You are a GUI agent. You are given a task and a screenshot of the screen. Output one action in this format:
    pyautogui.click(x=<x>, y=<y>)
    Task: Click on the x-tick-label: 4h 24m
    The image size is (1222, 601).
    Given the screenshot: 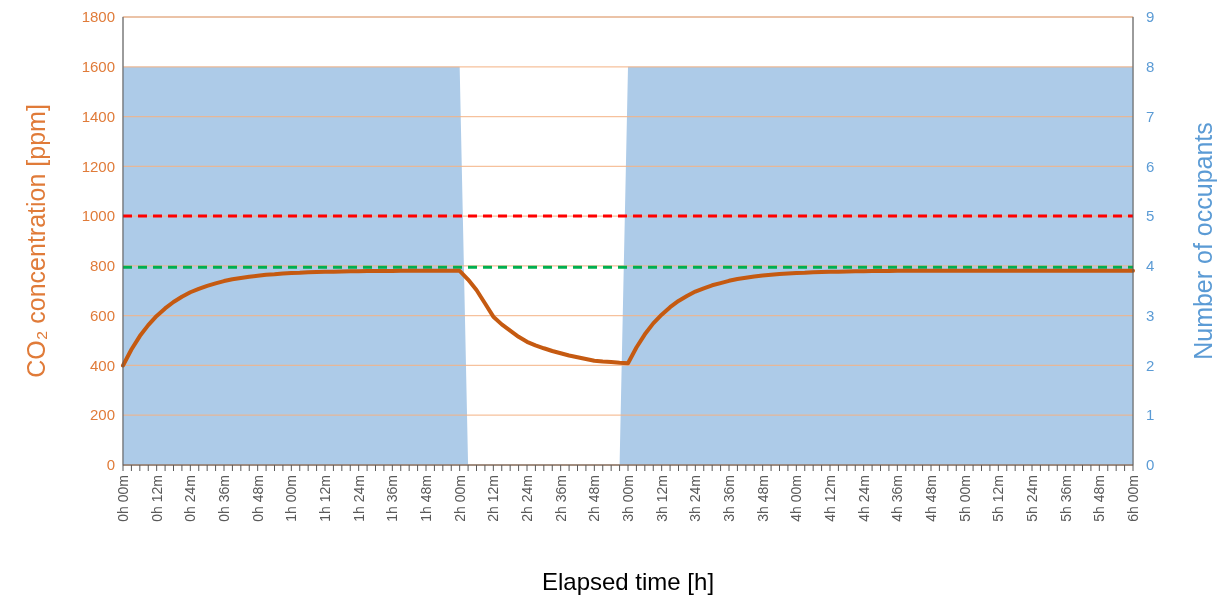 What is the action you would take?
    pyautogui.click(x=863, y=498)
    